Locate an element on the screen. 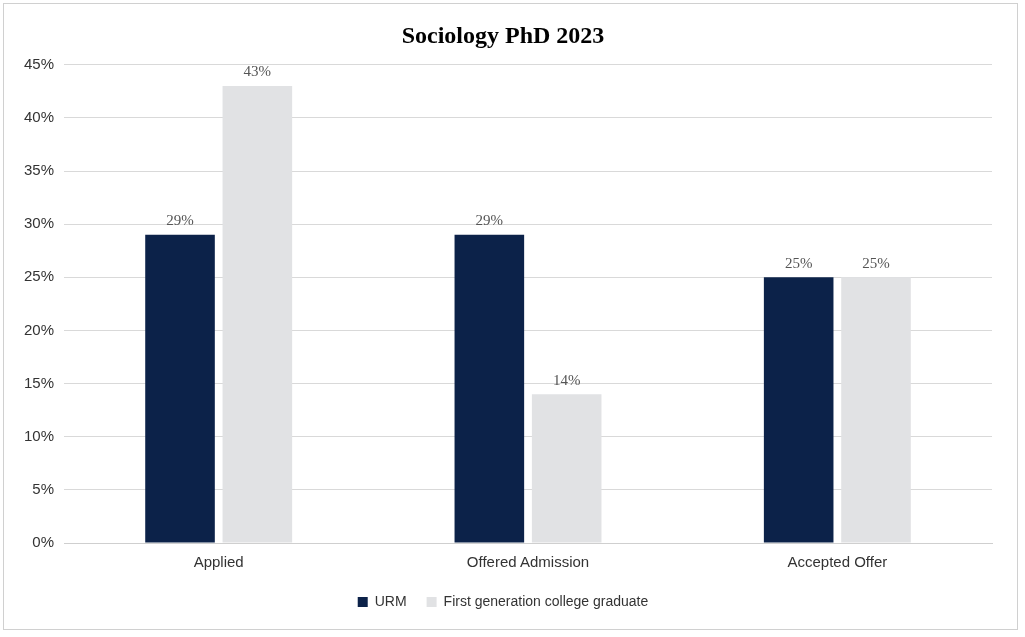  y-tick-label: 20% is located at coordinates (39, 329).